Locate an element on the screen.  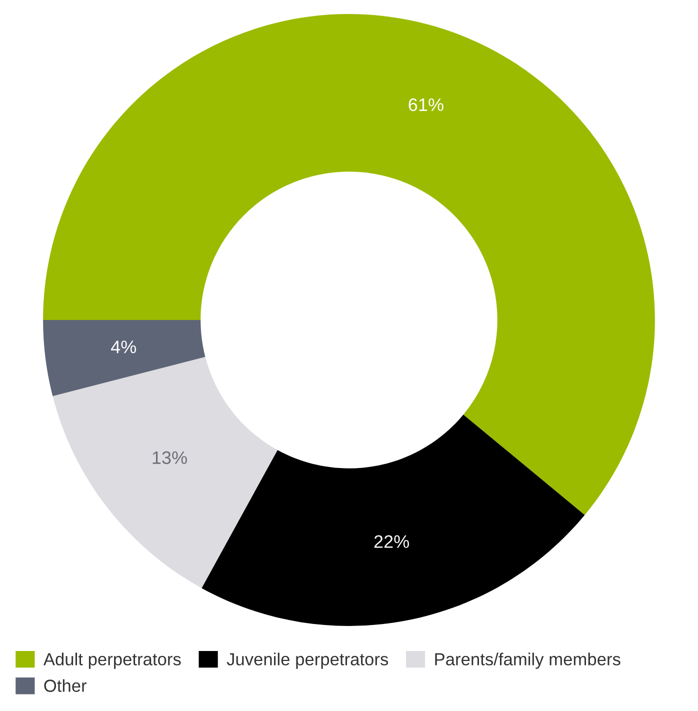
legend-label: Parents/family members is located at coordinates (527, 660).